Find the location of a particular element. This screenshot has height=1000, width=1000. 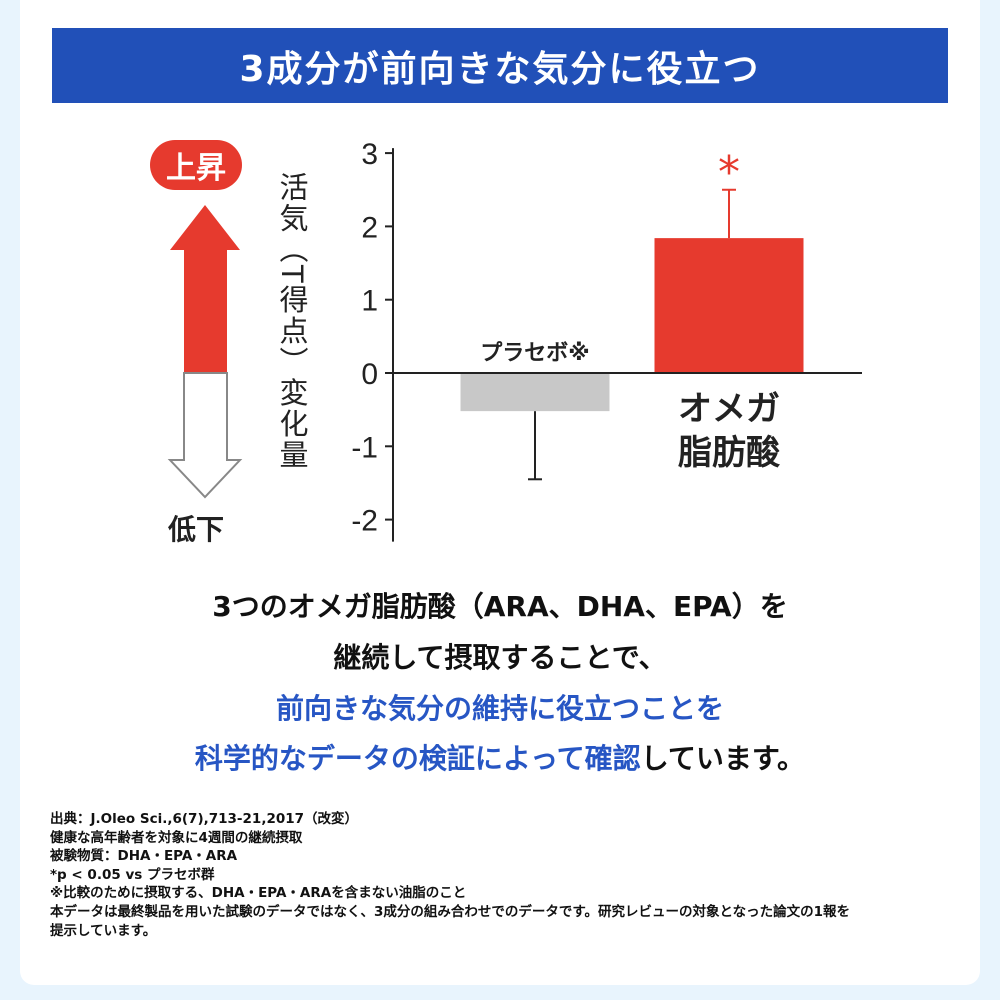

footnote-line: 被験物質：DHA・EPA・ARA is located at coordinates (144, 856).